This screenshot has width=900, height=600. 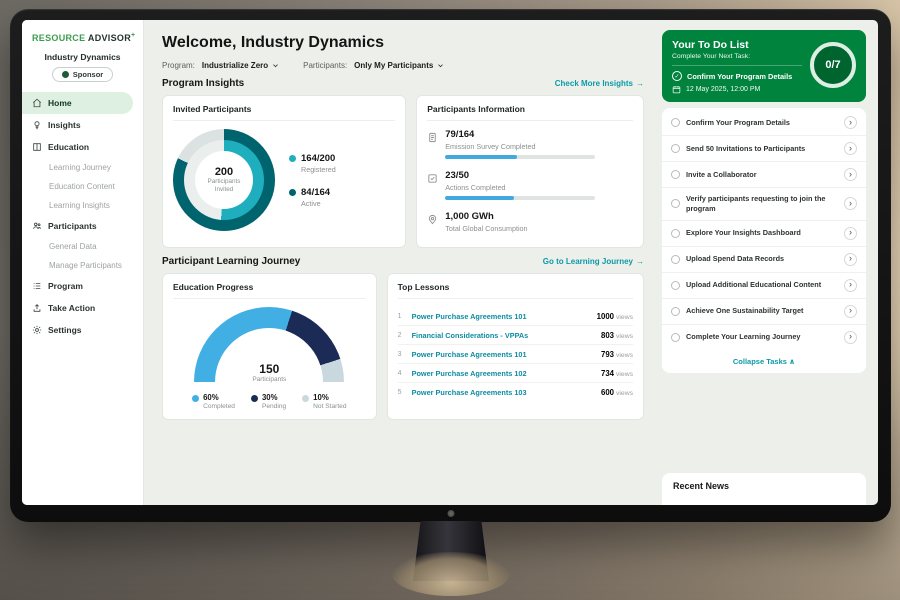 I want to click on sidebar-item-label: Home, so click(x=60, y=103).